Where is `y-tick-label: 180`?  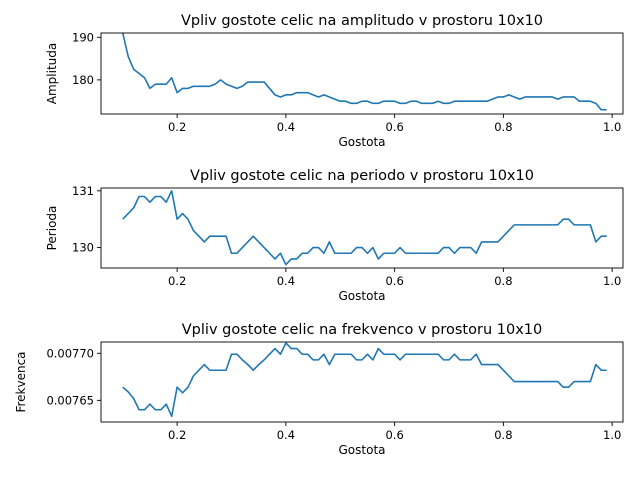
y-tick-label: 180 is located at coordinates (83, 80).